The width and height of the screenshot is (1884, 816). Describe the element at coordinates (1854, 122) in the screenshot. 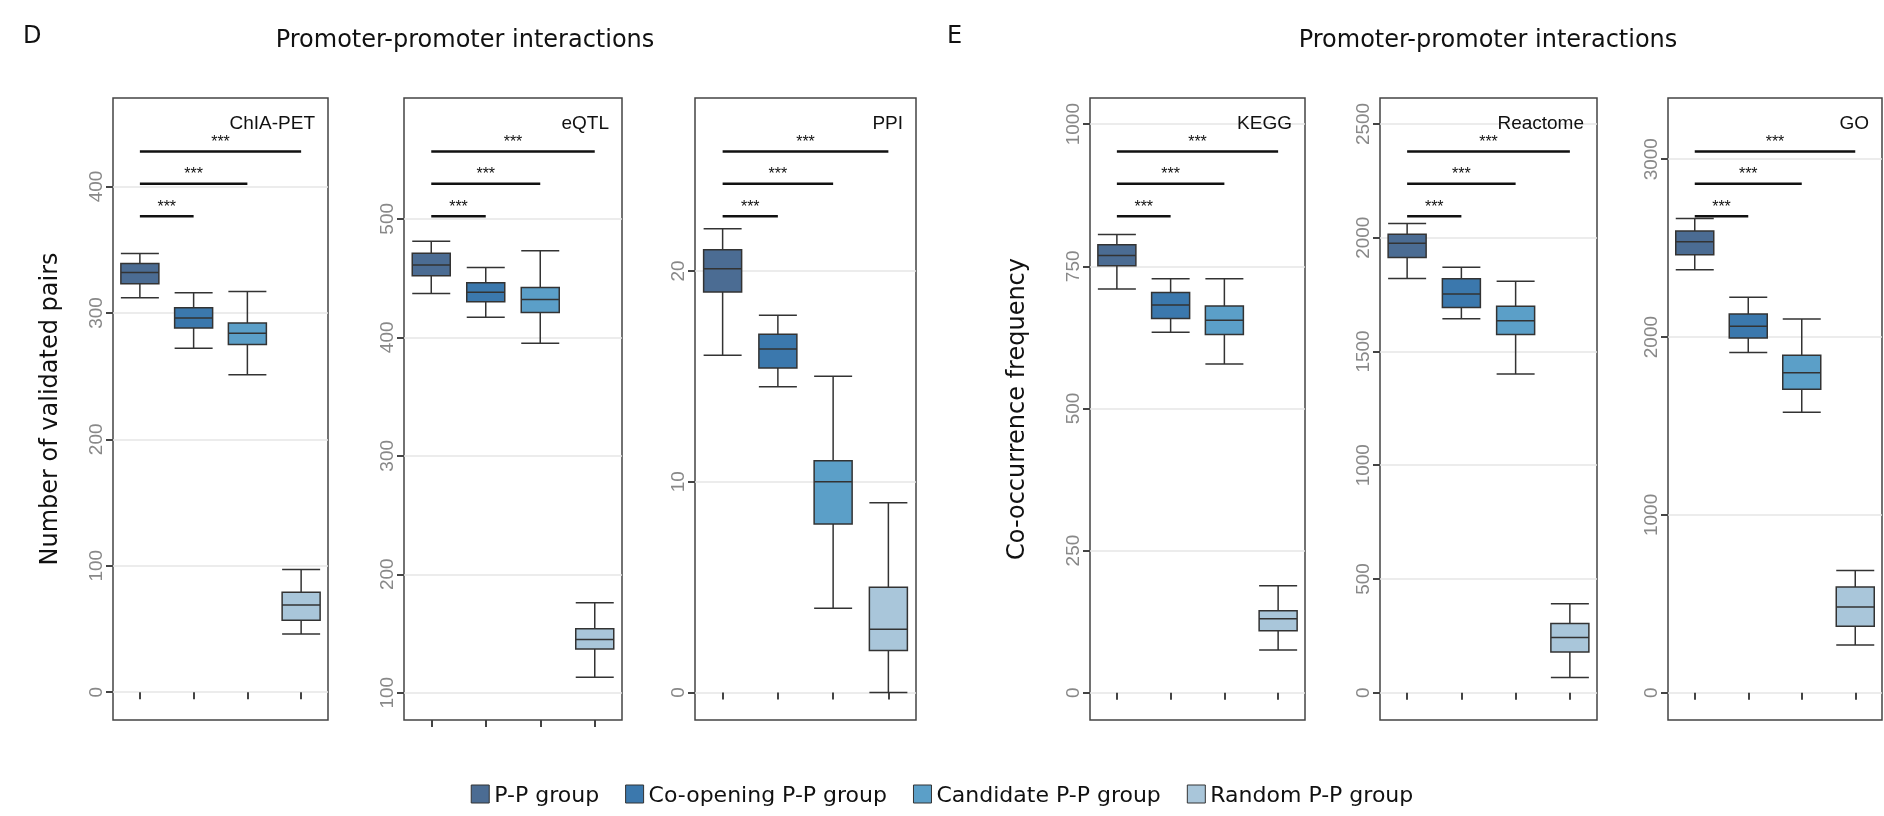

I see `text: GO` at that location.